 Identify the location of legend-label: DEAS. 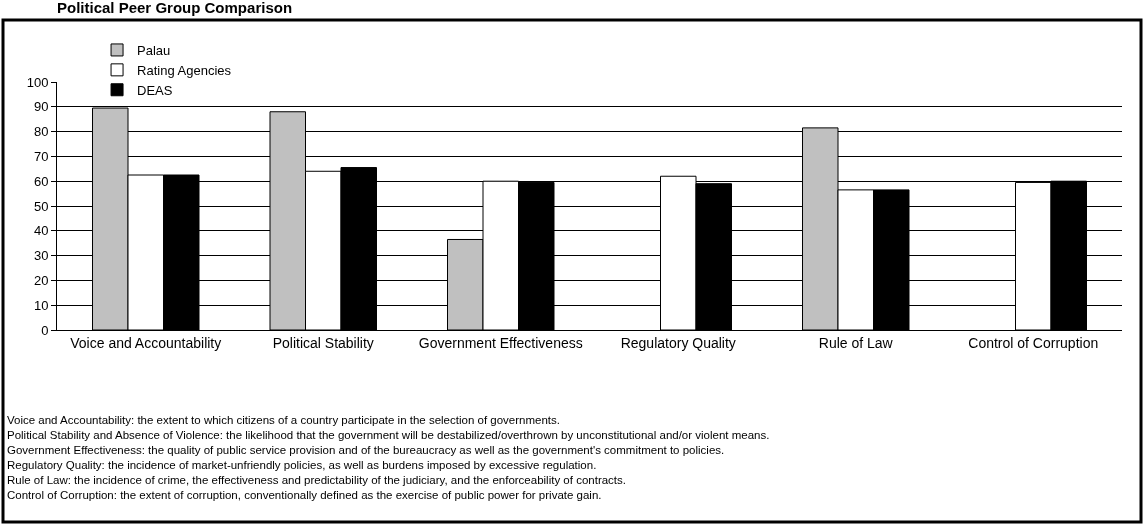
(155, 90).